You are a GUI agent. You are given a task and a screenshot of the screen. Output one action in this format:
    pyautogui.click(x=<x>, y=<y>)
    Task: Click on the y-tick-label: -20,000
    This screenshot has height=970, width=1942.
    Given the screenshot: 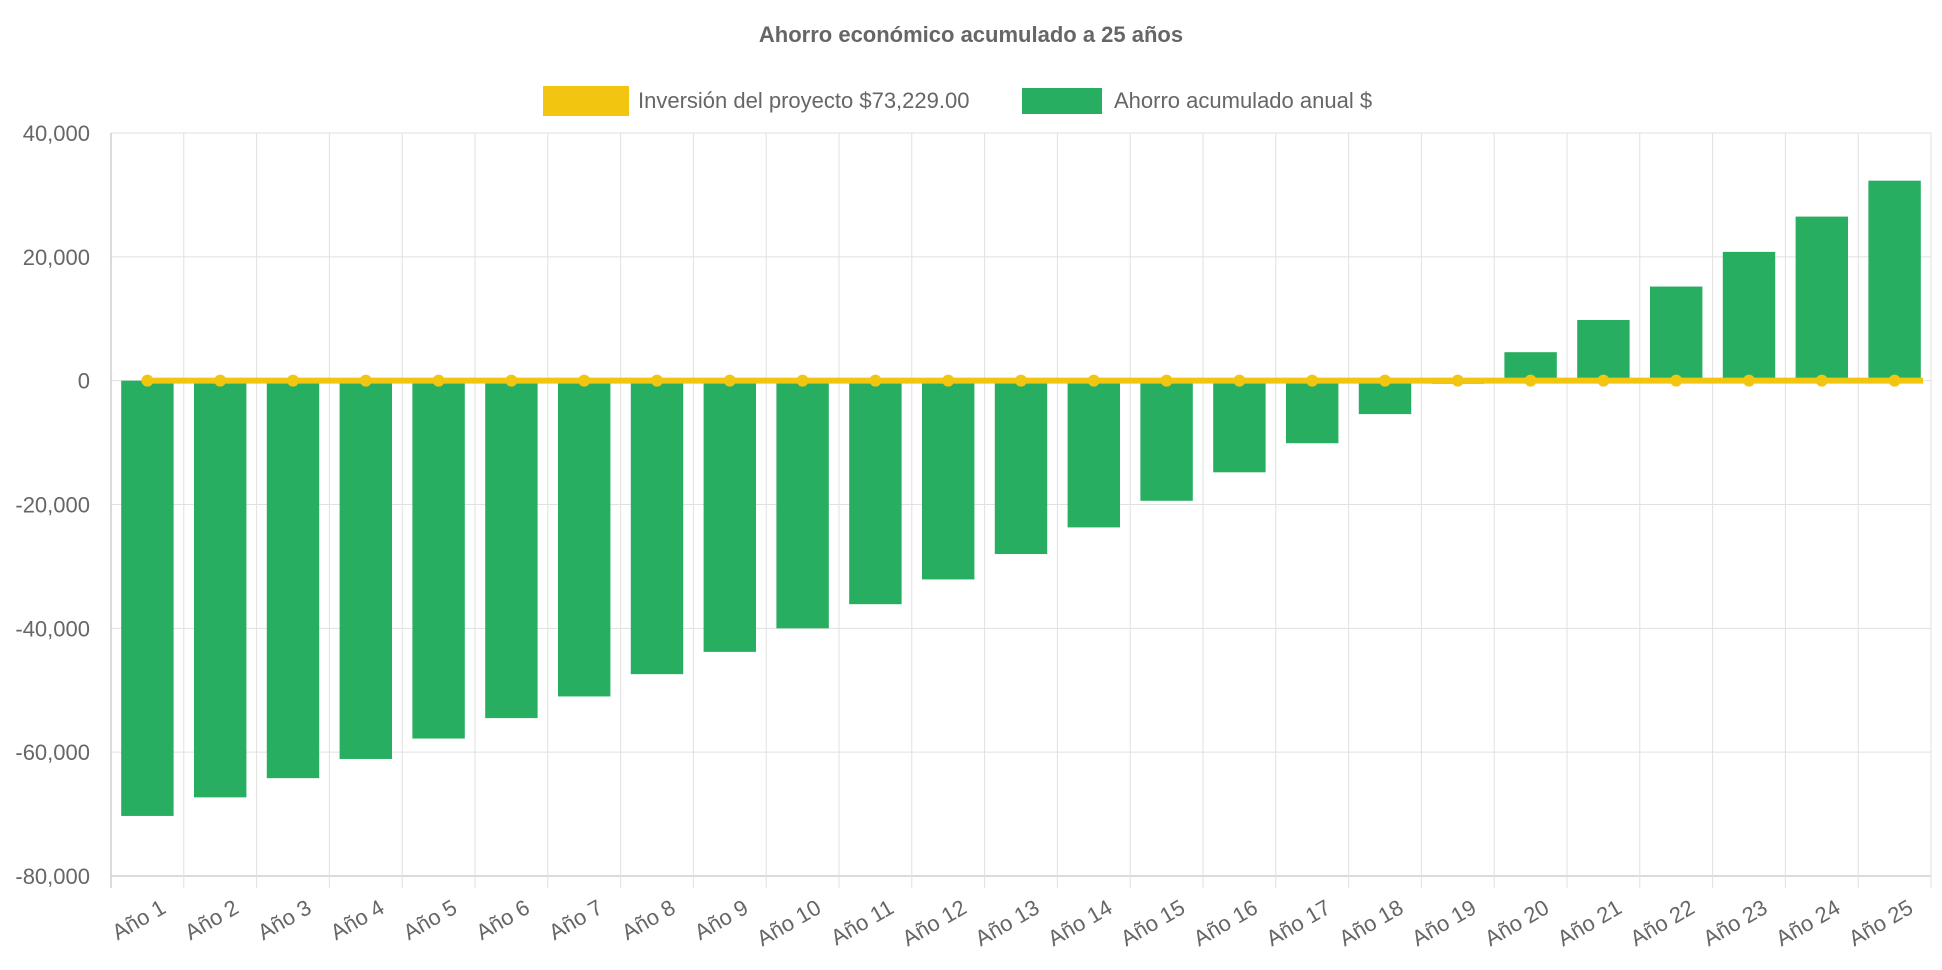 What is the action you would take?
    pyautogui.click(x=52, y=505)
    